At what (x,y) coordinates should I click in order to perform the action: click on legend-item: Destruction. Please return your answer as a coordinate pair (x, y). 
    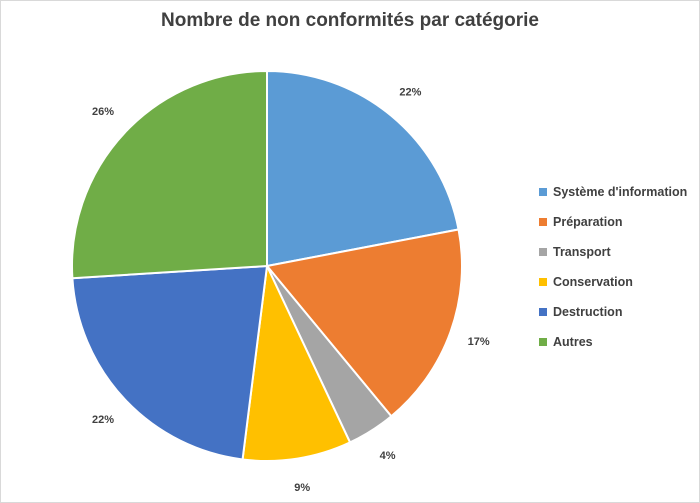
    Looking at the image, I should click on (613, 312).